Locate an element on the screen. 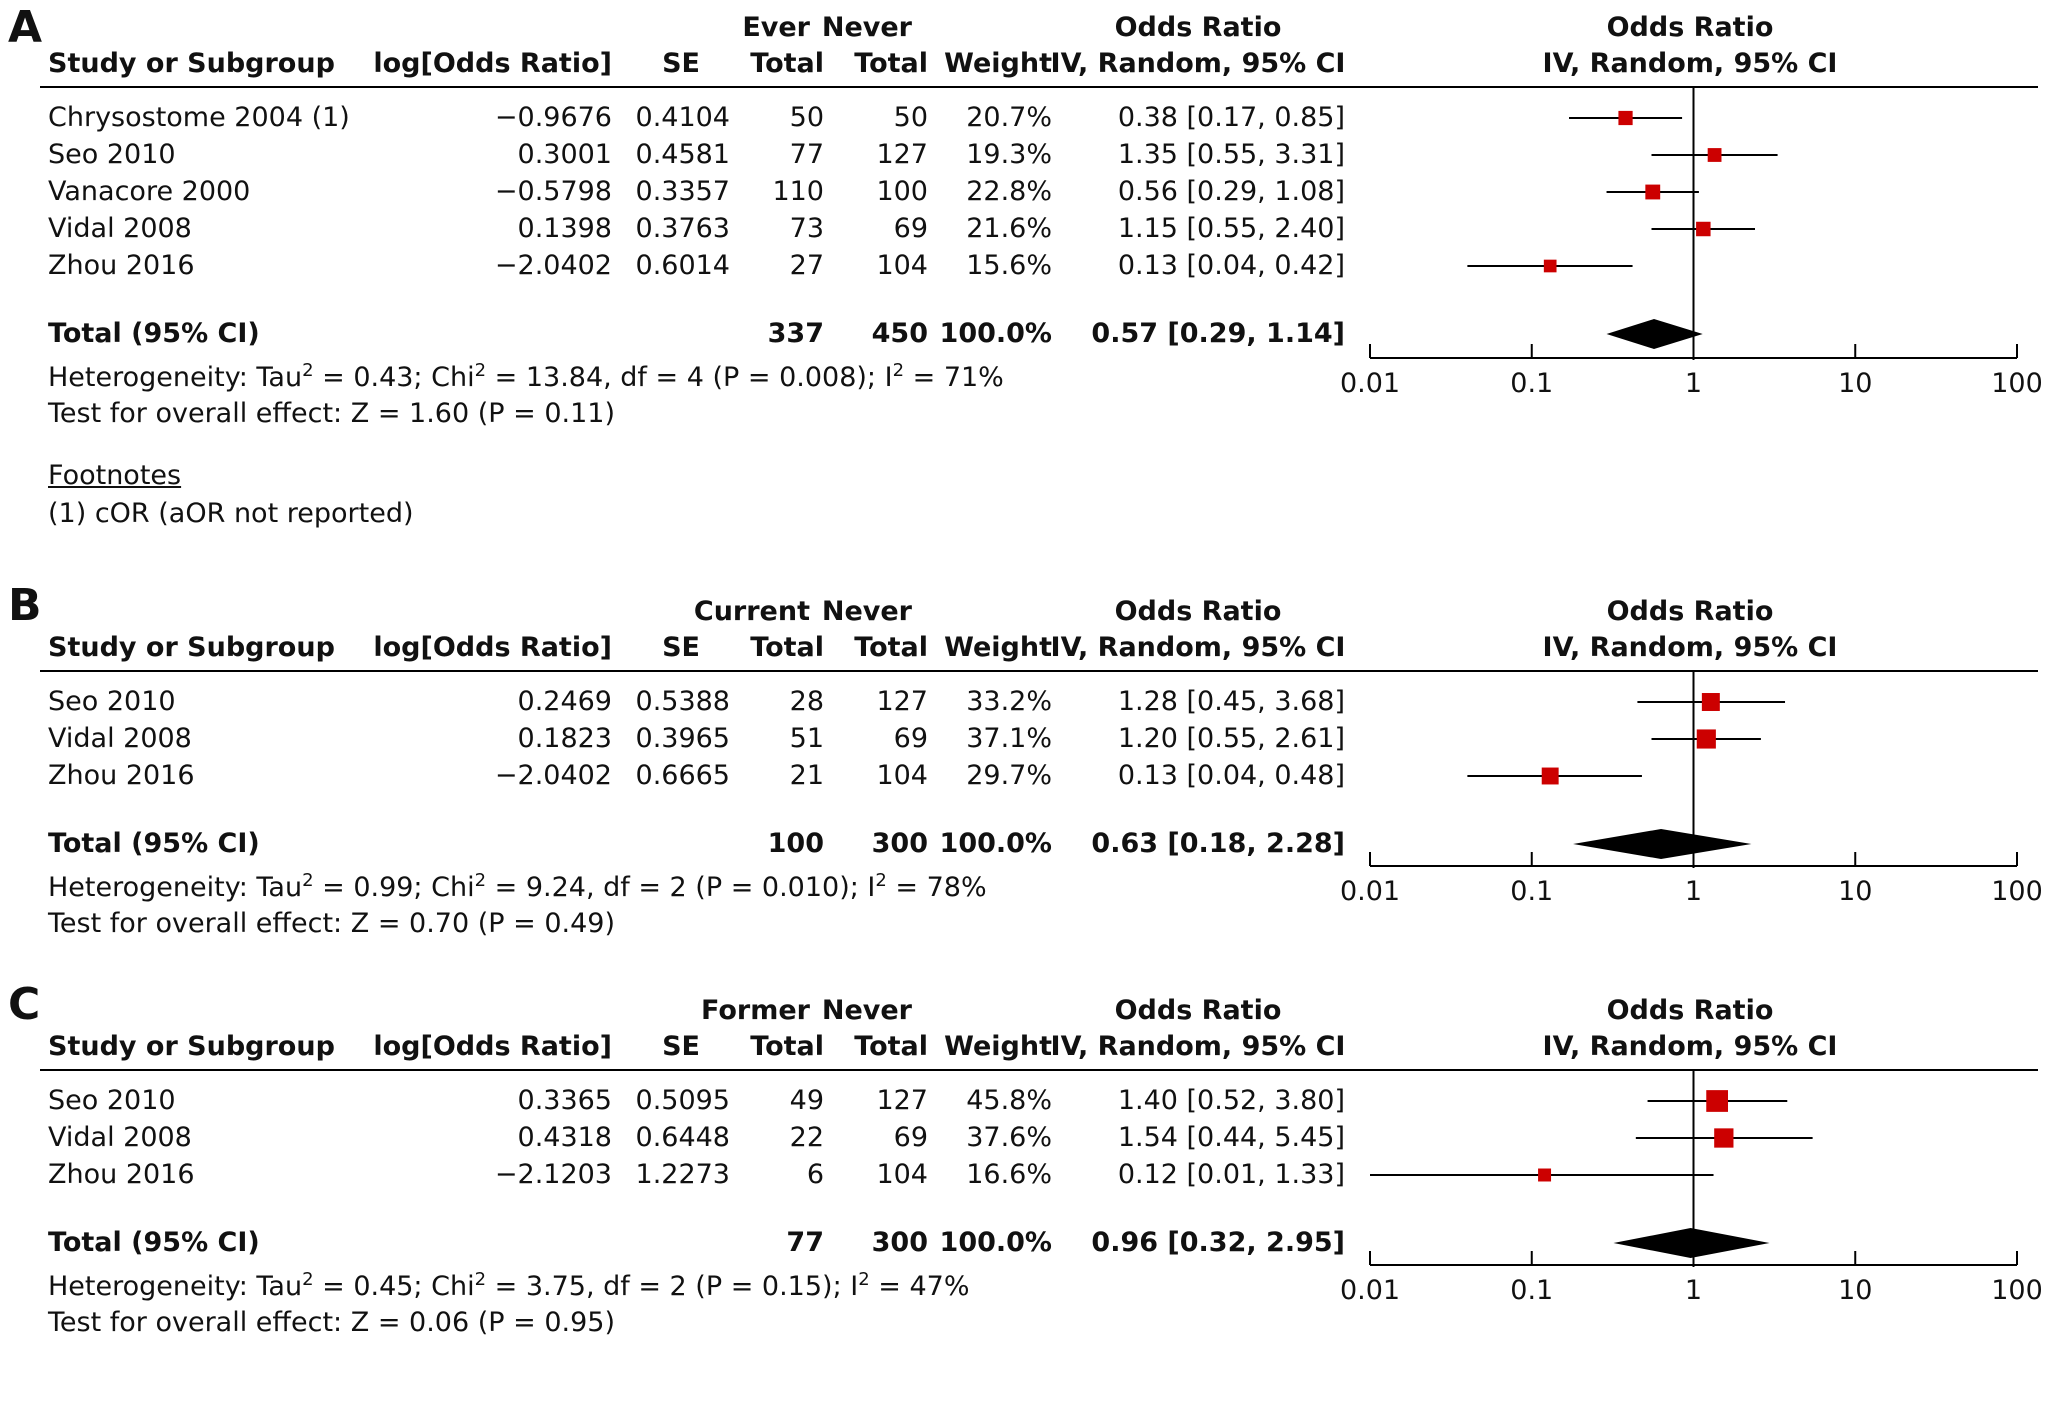 The height and width of the screenshot is (1403, 2049). group-label: Ever is located at coordinates (776, 27).